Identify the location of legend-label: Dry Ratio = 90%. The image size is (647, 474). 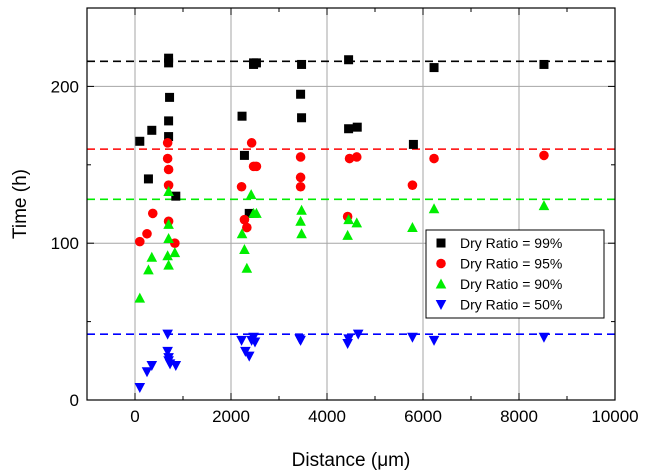
(511, 284).